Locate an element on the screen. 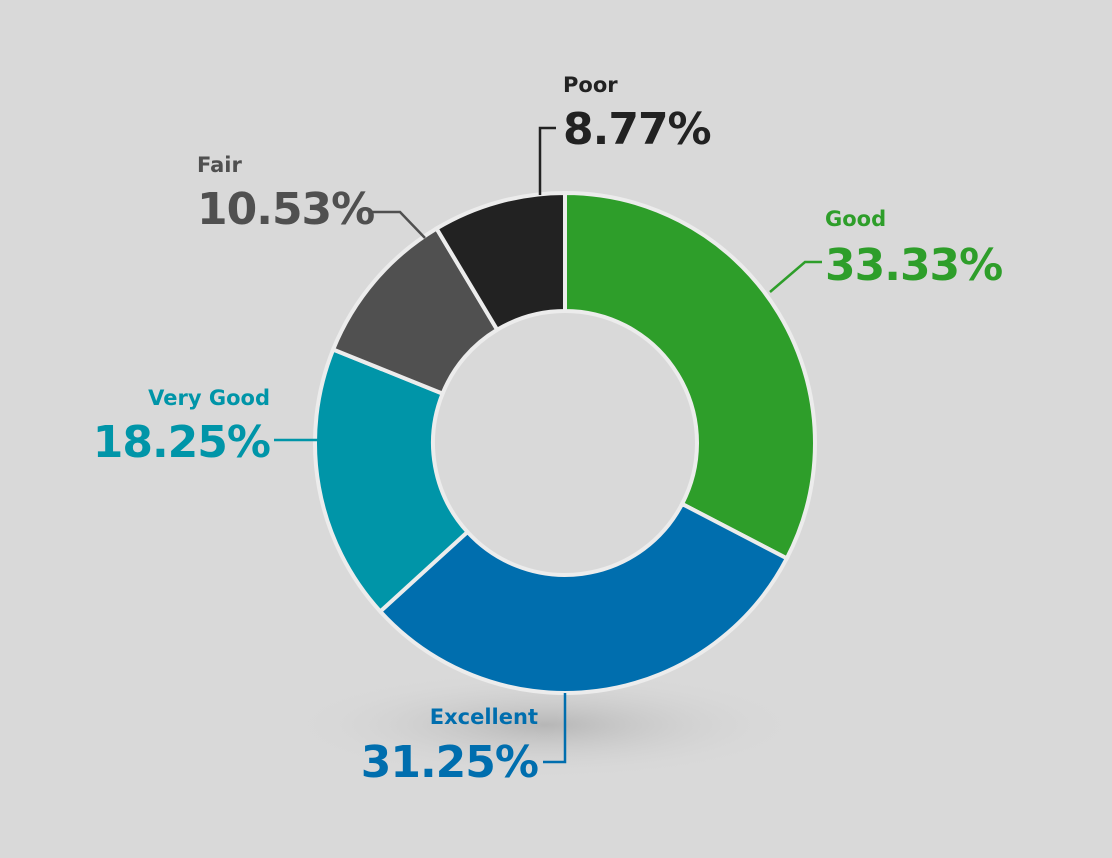 This screenshot has height=858, width=1112. value-label: 18.25% is located at coordinates (181, 442).